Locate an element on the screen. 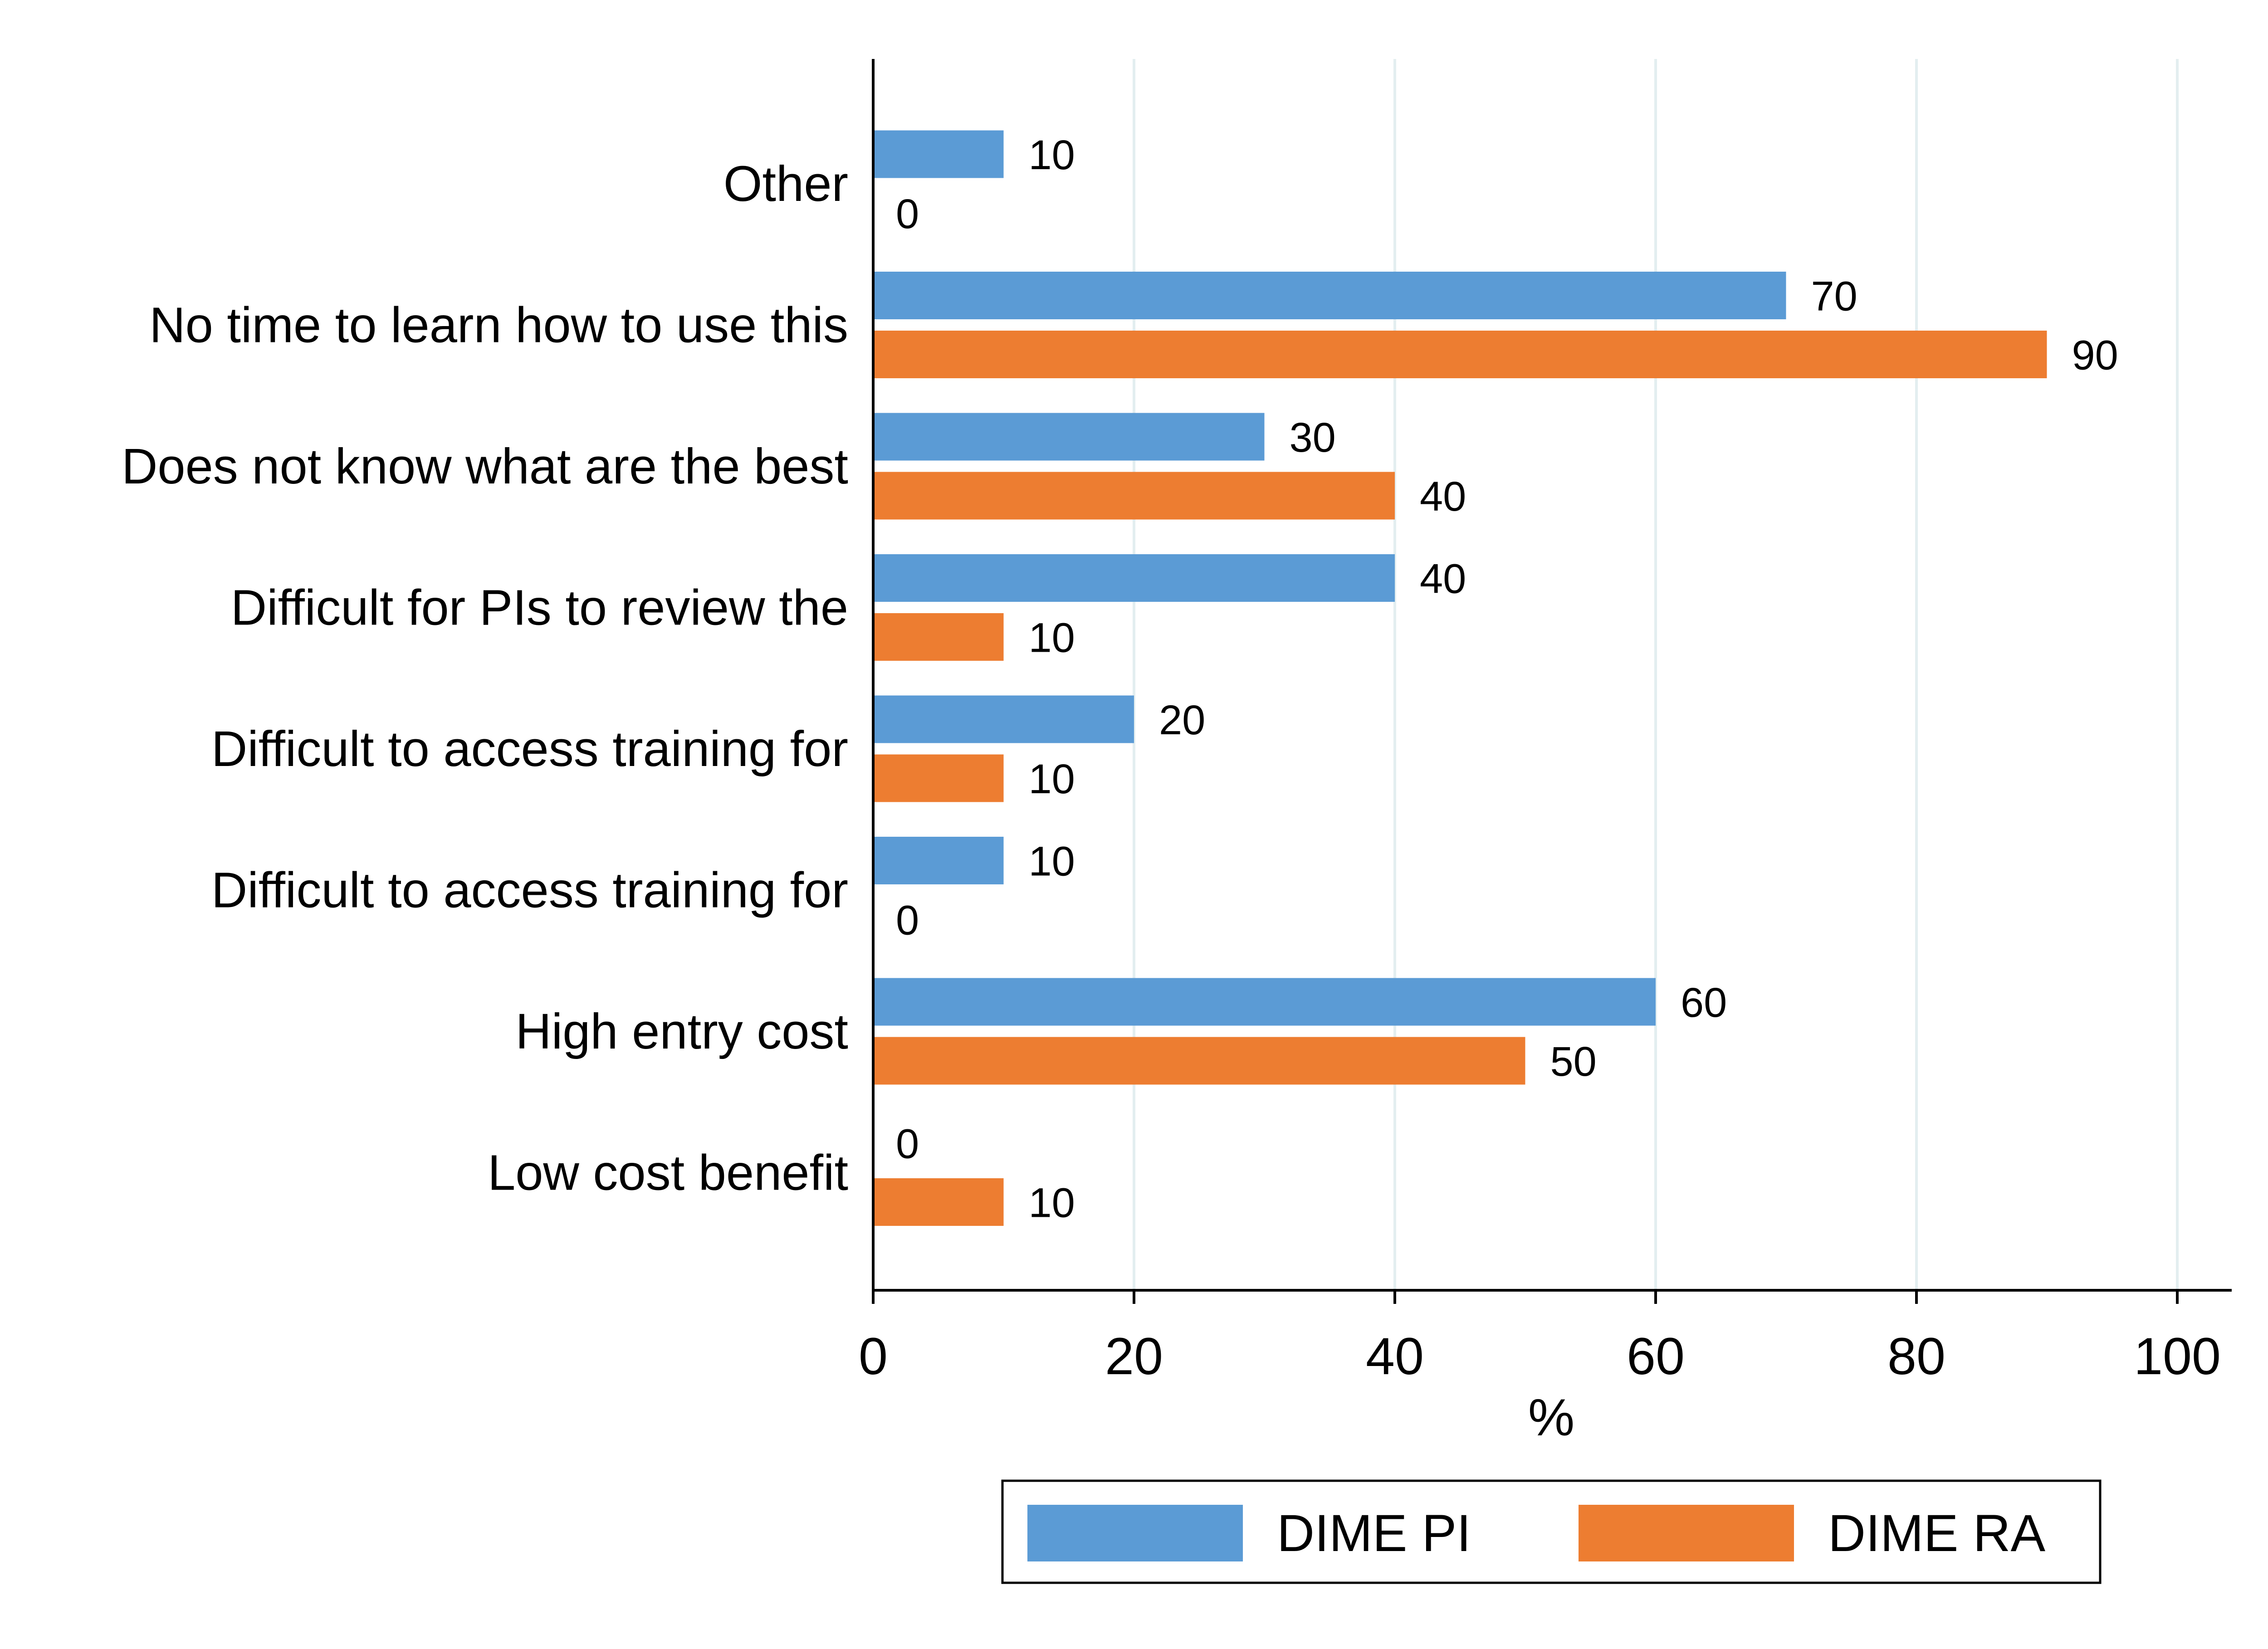  x-tick-label-80: 80 is located at coordinates (1916, 1357).